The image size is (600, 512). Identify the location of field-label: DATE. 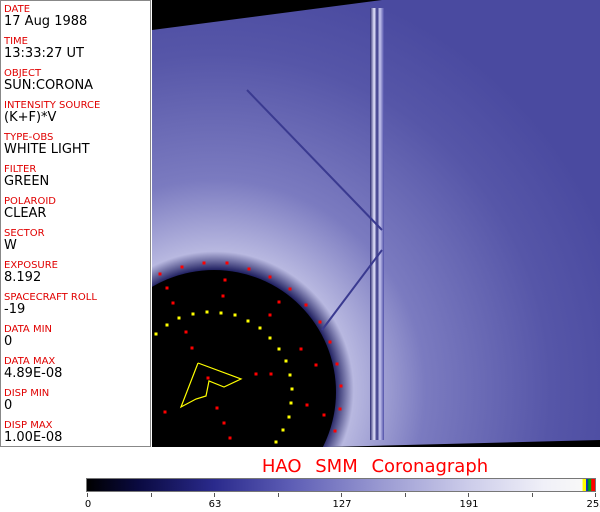
(17, 9).